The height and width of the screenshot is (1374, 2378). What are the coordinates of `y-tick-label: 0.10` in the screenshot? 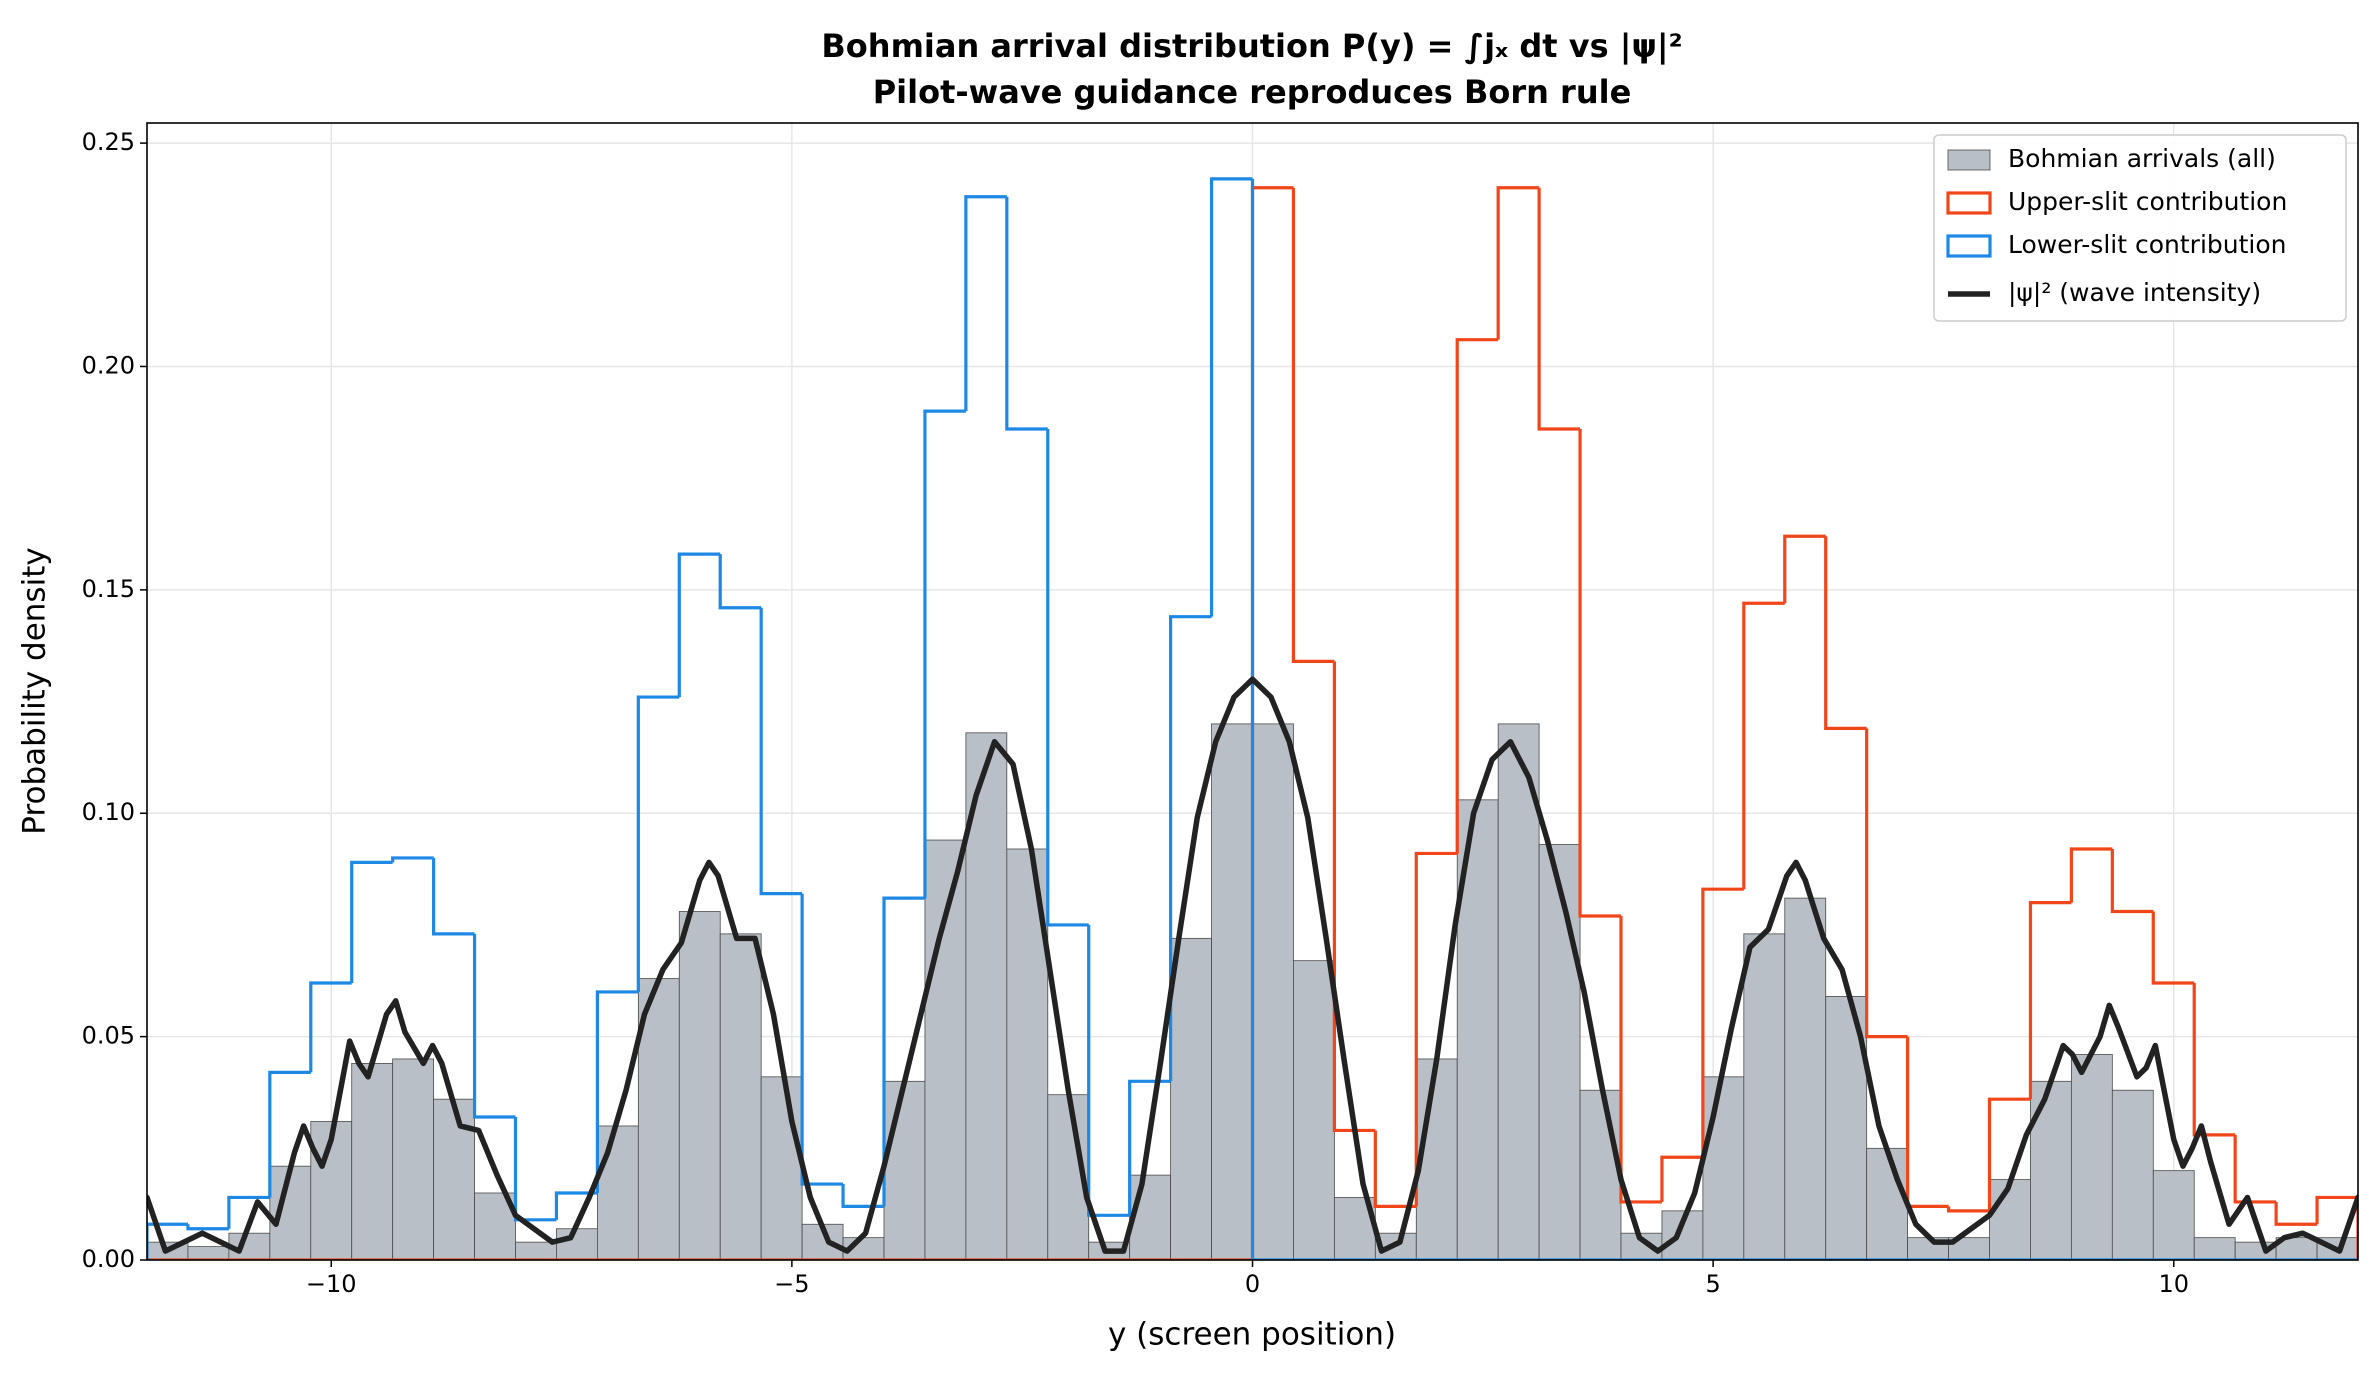 It's located at (108, 812).